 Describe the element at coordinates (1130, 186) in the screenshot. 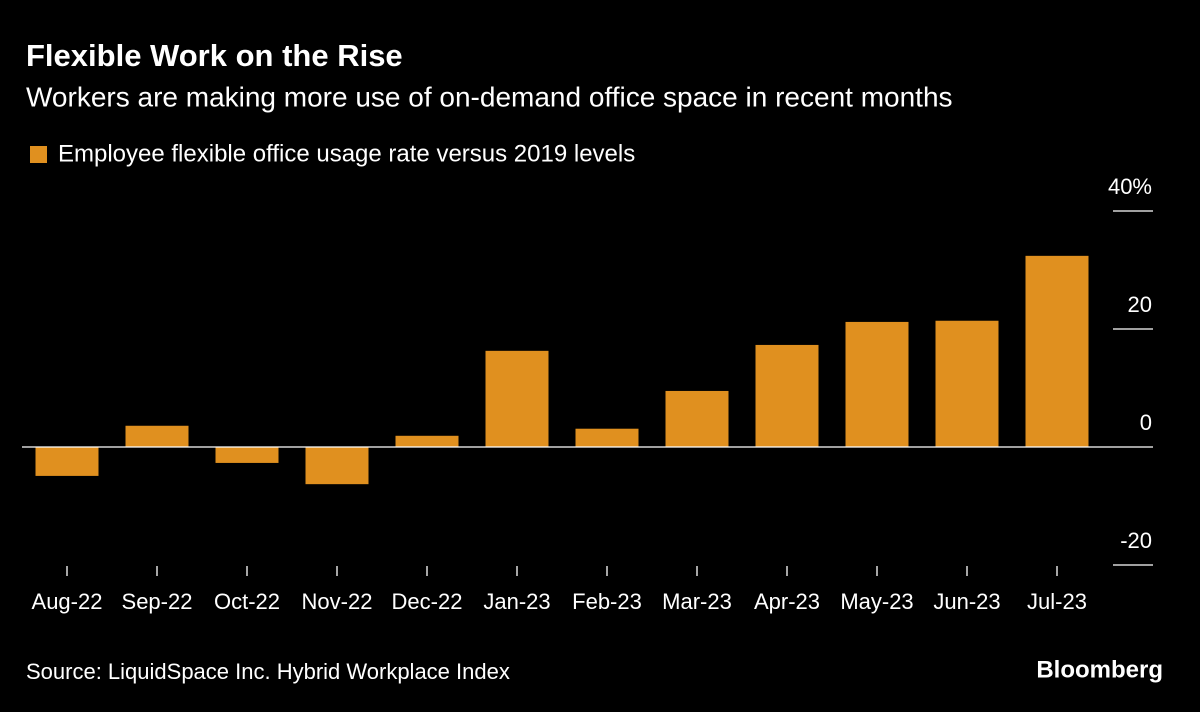

I see `y-tick-label: 40%` at that location.